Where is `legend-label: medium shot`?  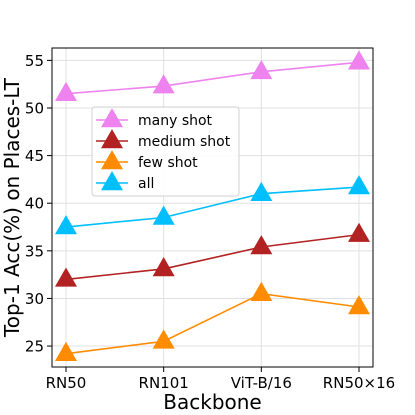
legend-label: medium shot is located at coordinates (184, 142).